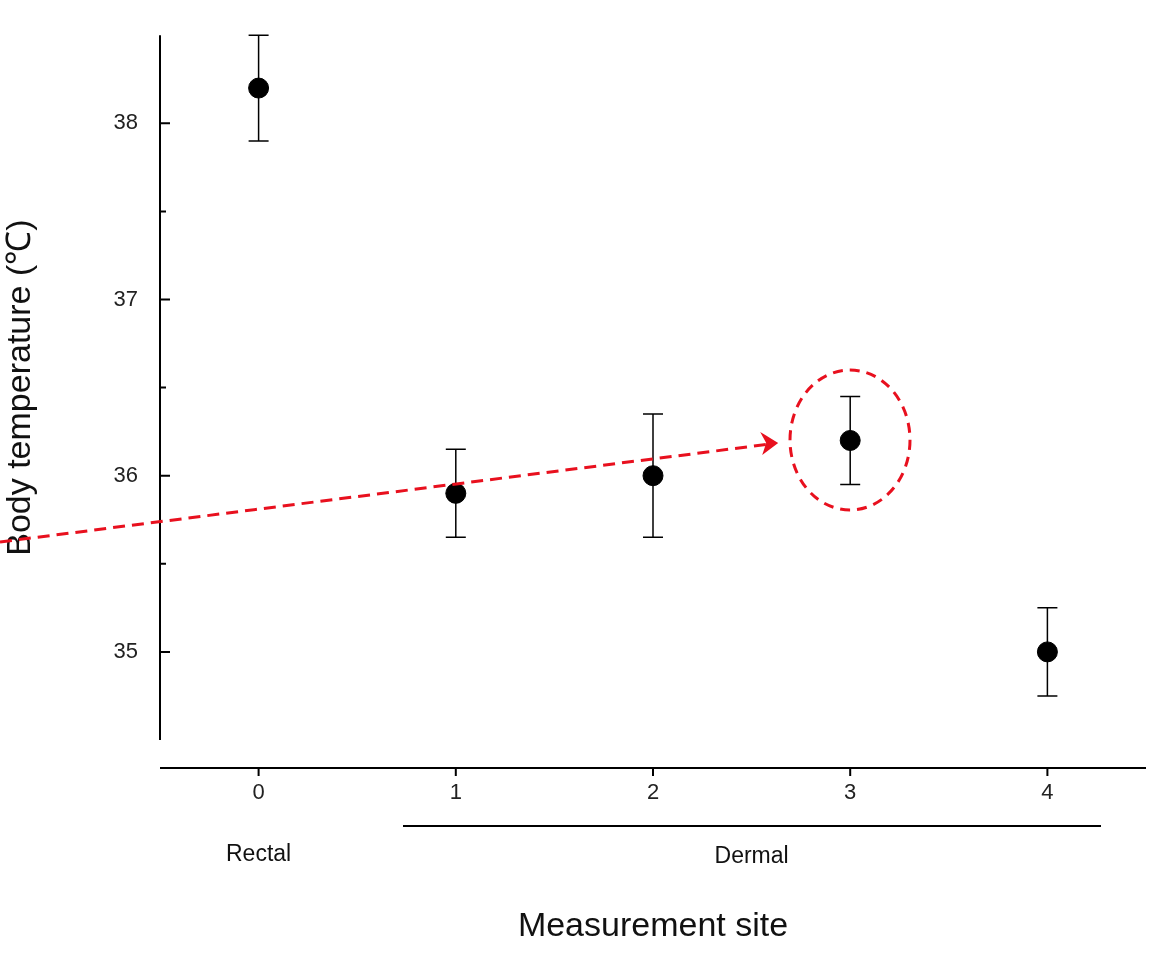  I want to click on text: Rectal, so click(259, 853).